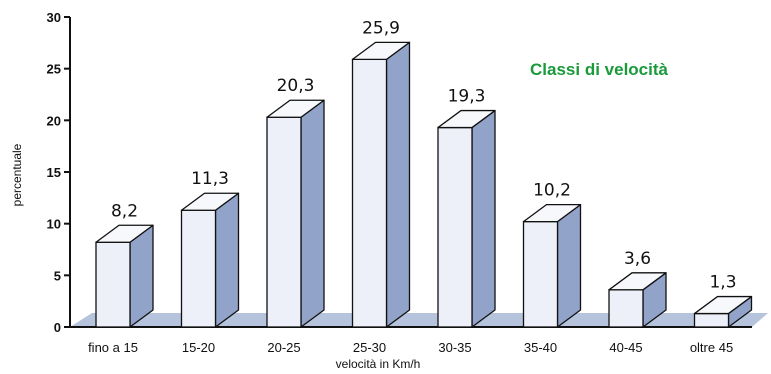  I want to click on bar: 3,6, so click(637, 288).